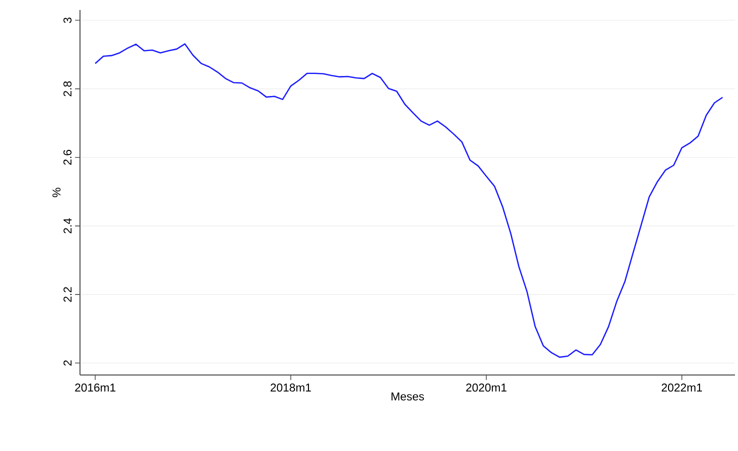  What do you see at coordinates (290, 388) in the screenshot?
I see `x-tick-label: 2018m1` at bounding box center [290, 388].